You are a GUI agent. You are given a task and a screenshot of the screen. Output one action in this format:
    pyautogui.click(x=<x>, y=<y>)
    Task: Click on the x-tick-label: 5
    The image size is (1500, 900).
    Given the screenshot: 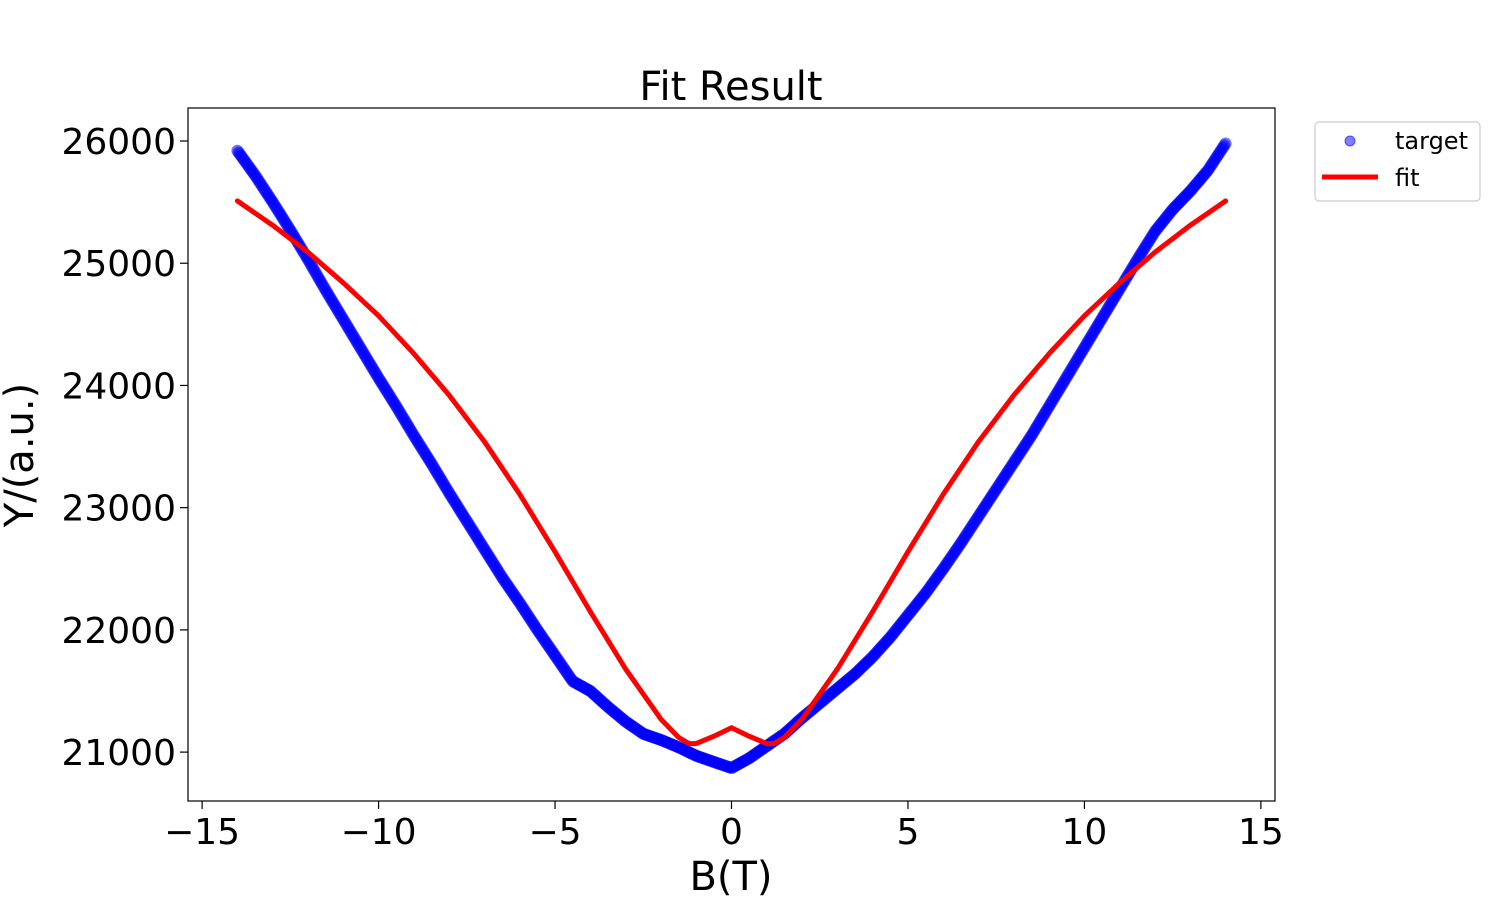 What is the action you would take?
    pyautogui.click(x=908, y=832)
    